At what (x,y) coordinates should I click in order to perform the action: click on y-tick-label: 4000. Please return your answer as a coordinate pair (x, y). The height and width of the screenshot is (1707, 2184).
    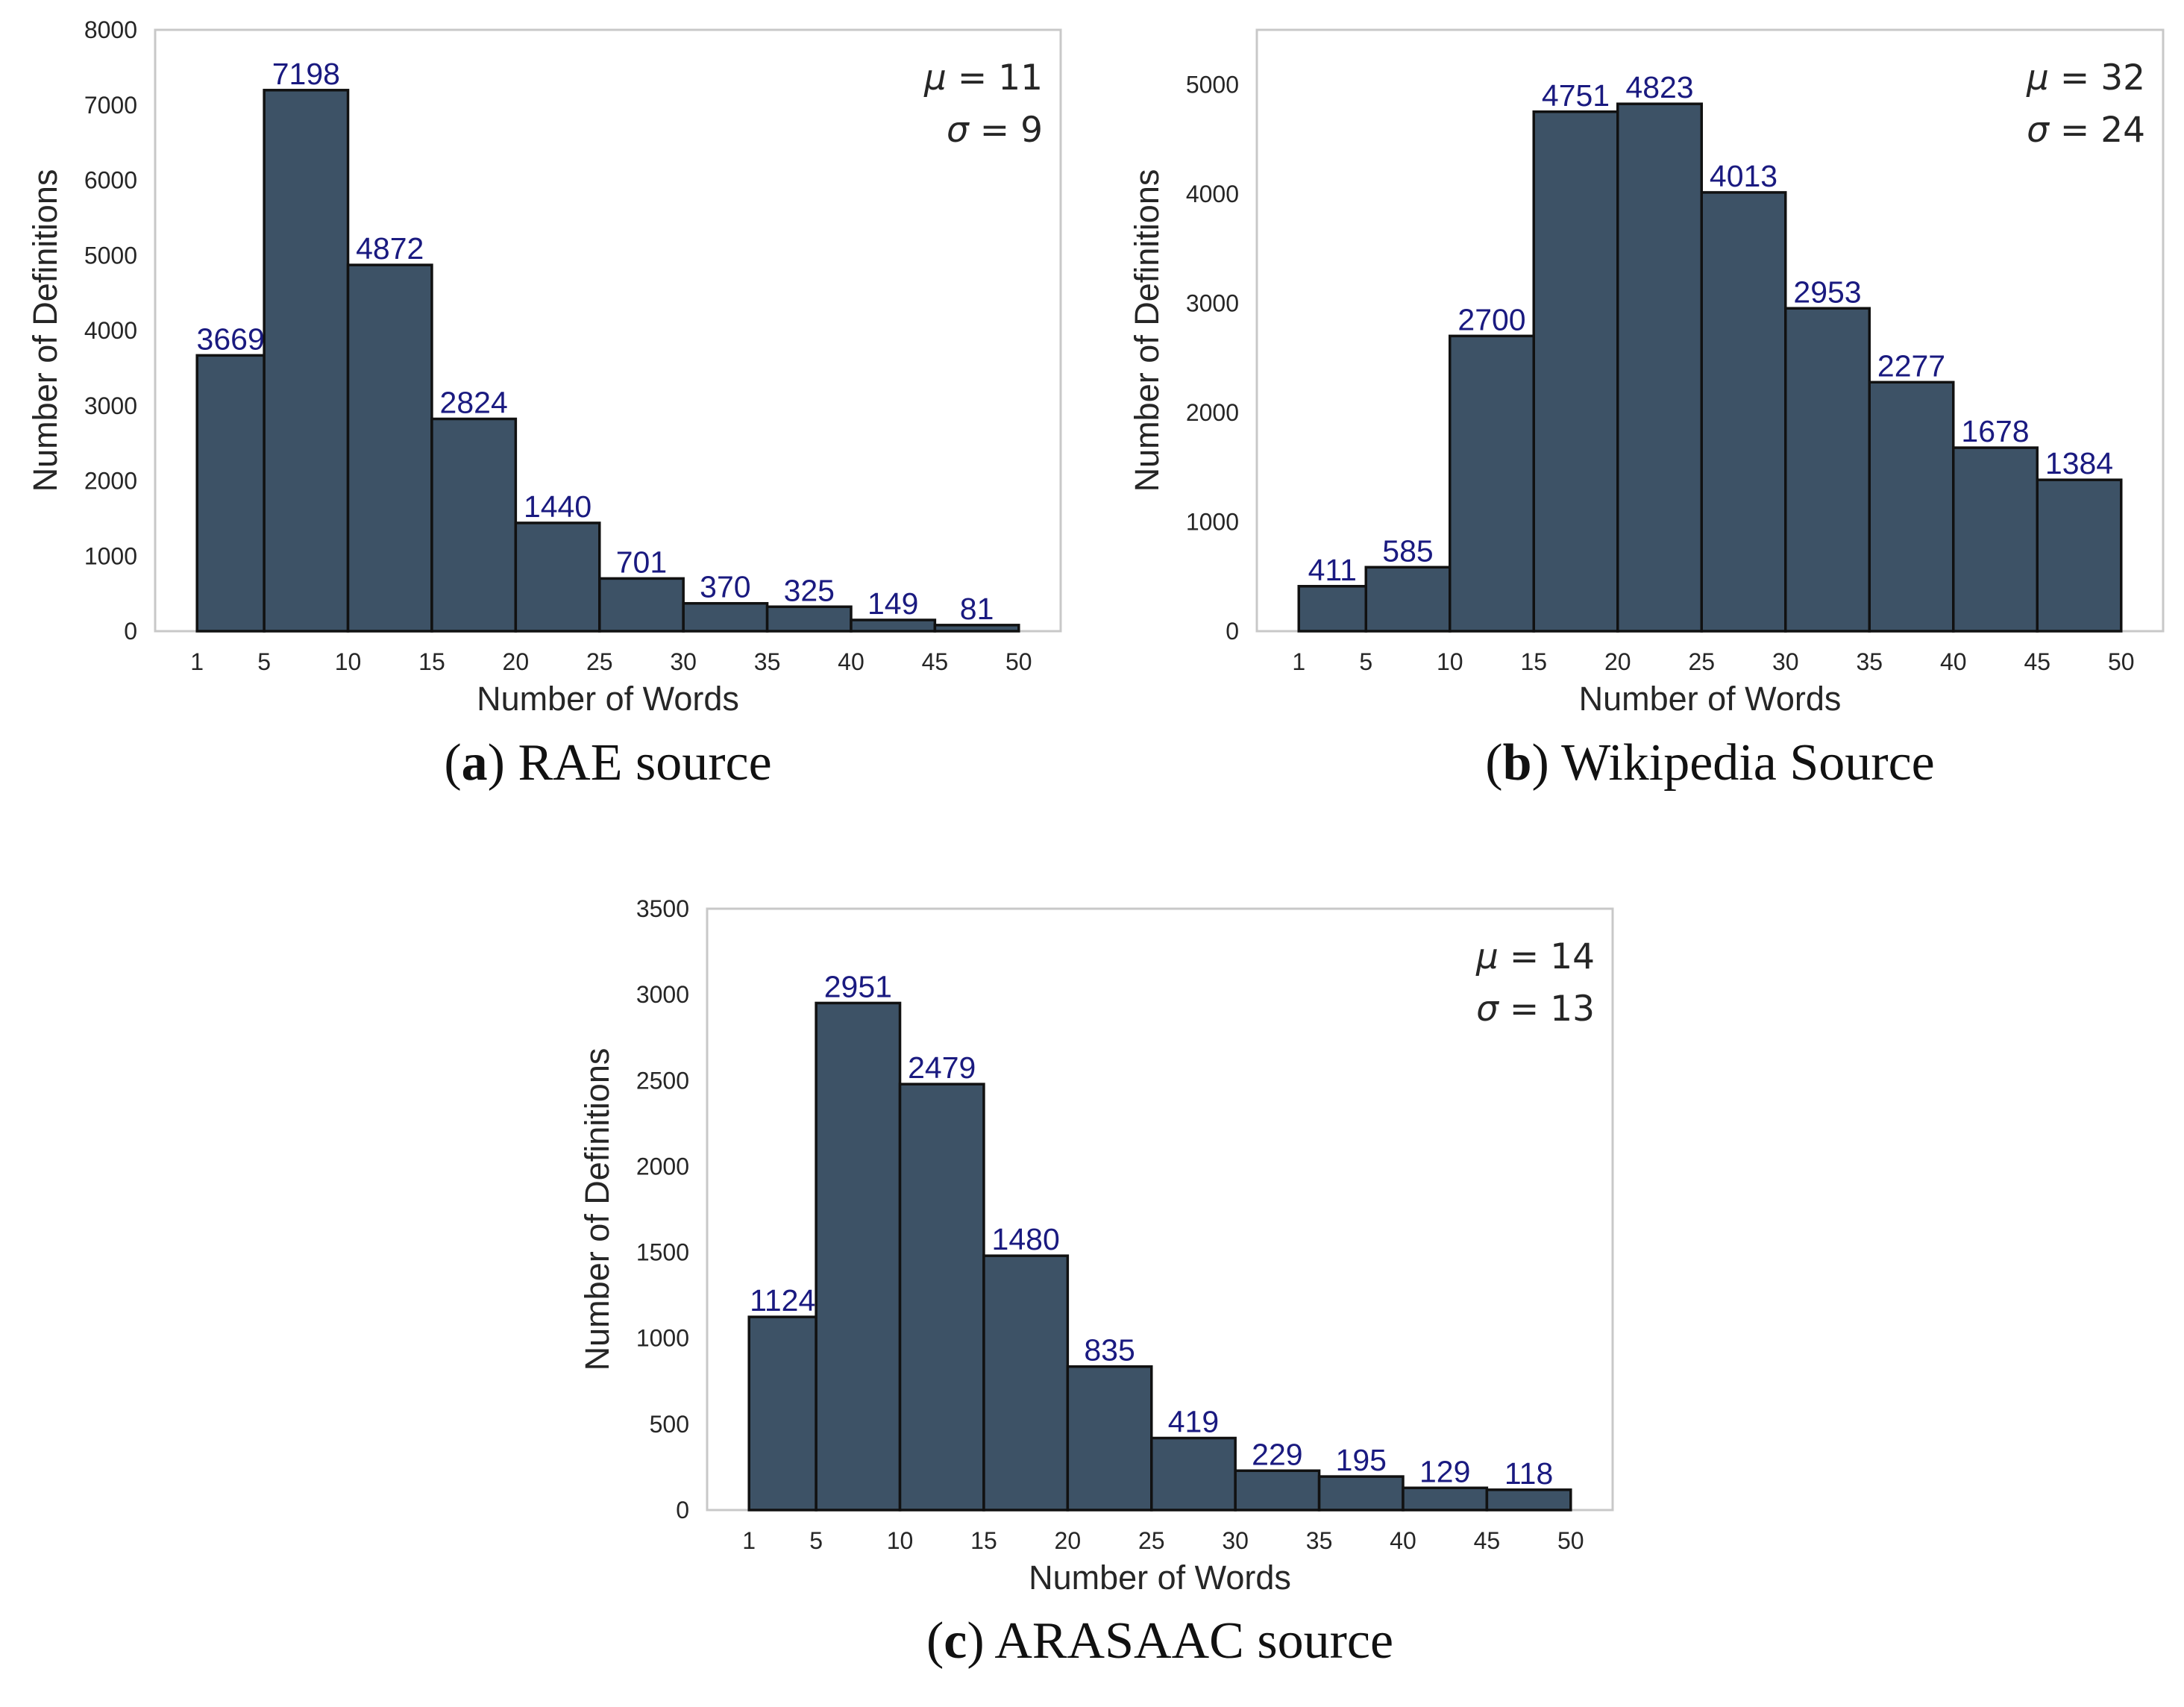
    Looking at the image, I should click on (1212, 194).